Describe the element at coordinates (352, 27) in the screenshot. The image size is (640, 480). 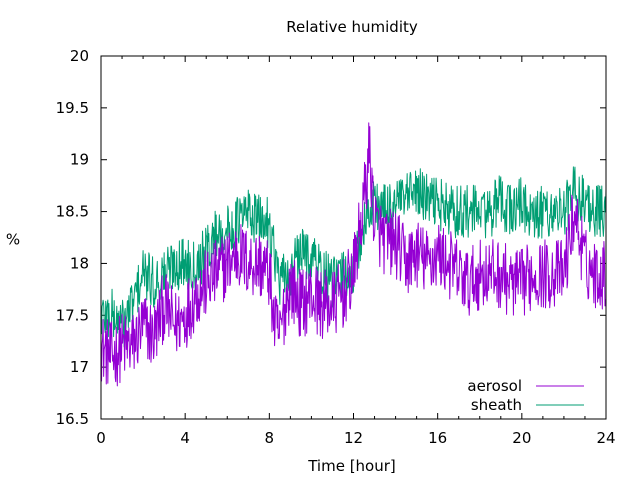
I see `chart-title: Relative humidity` at that location.